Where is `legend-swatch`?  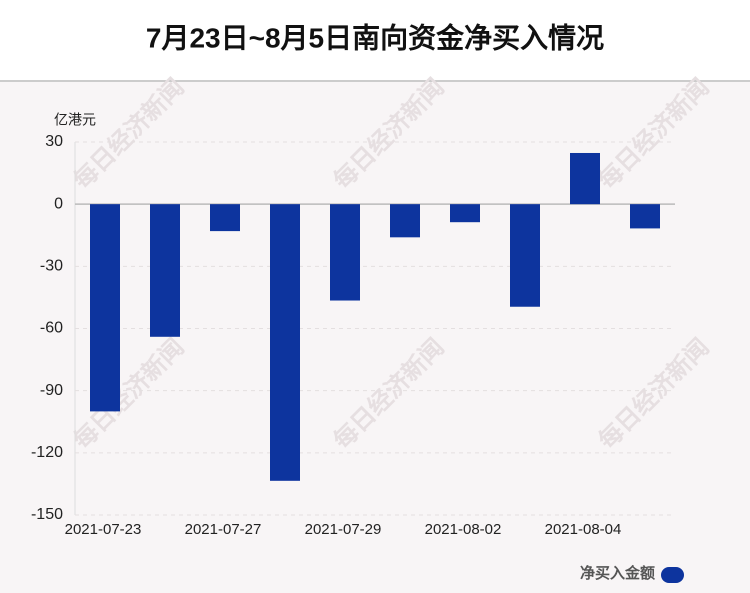 legend-swatch is located at coordinates (672, 575).